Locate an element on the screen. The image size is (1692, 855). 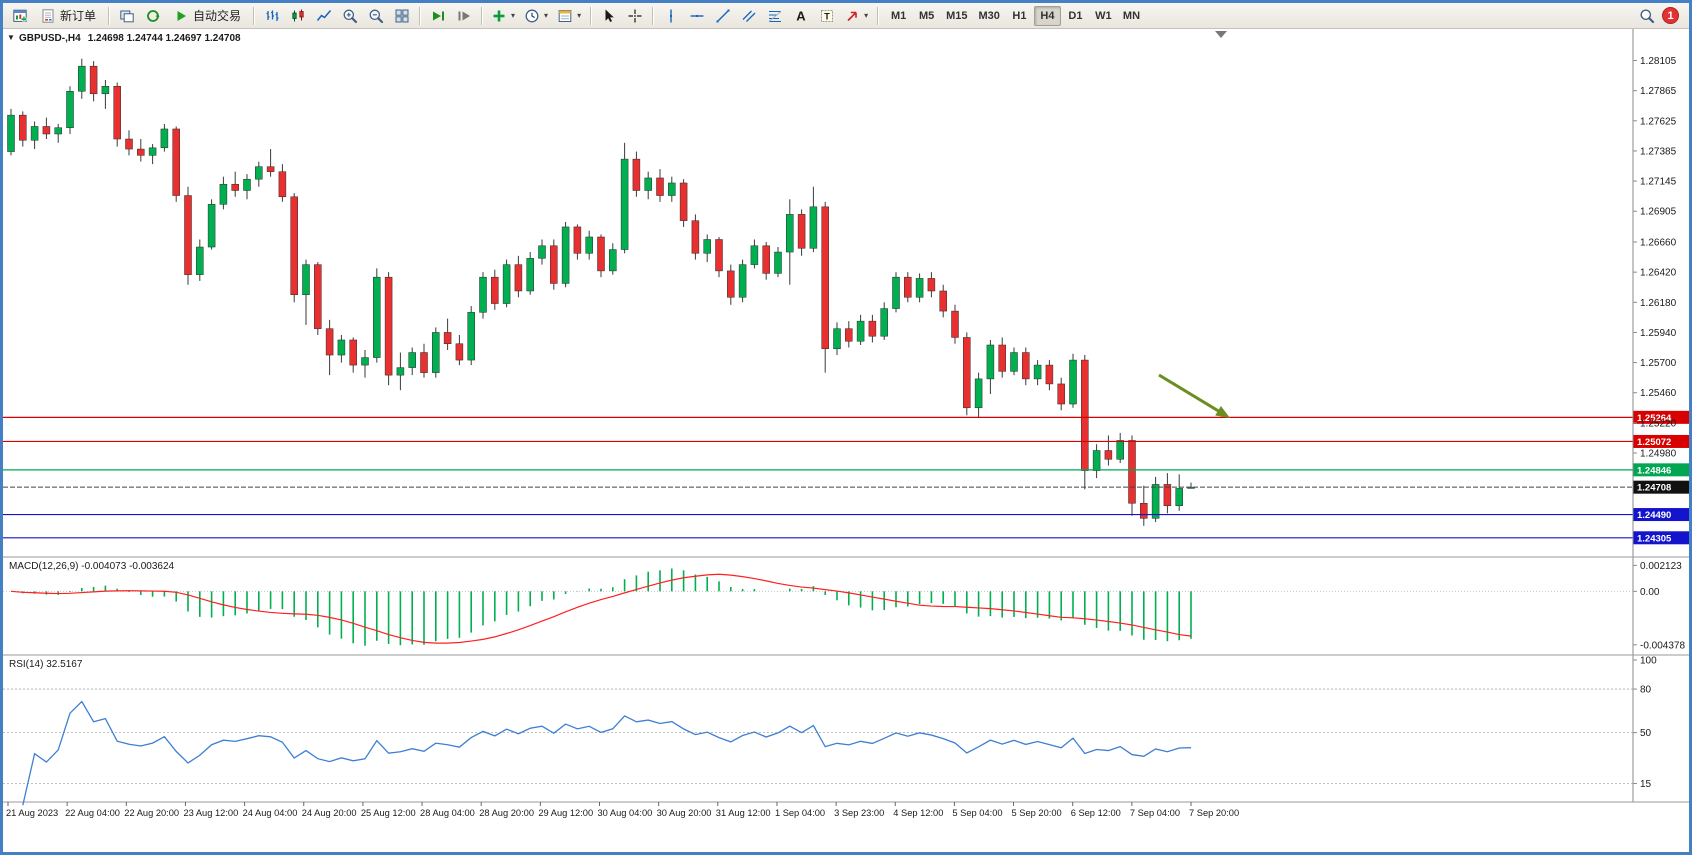
svg-text: 1.26180 is located at coordinates (1658, 303).